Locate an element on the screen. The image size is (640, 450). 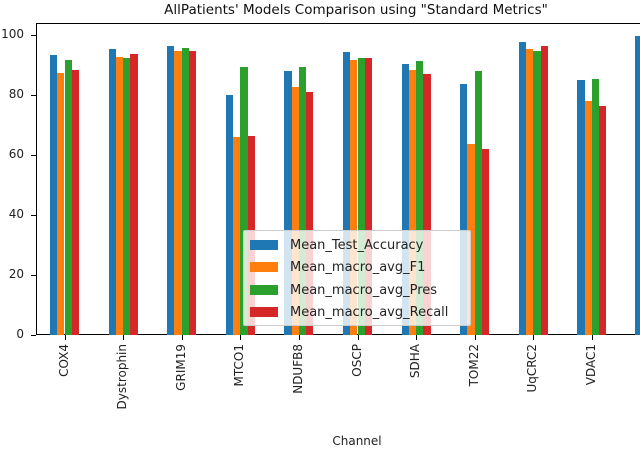
x-tick-label: NDUFB8 is located at coordinates (297, 369).